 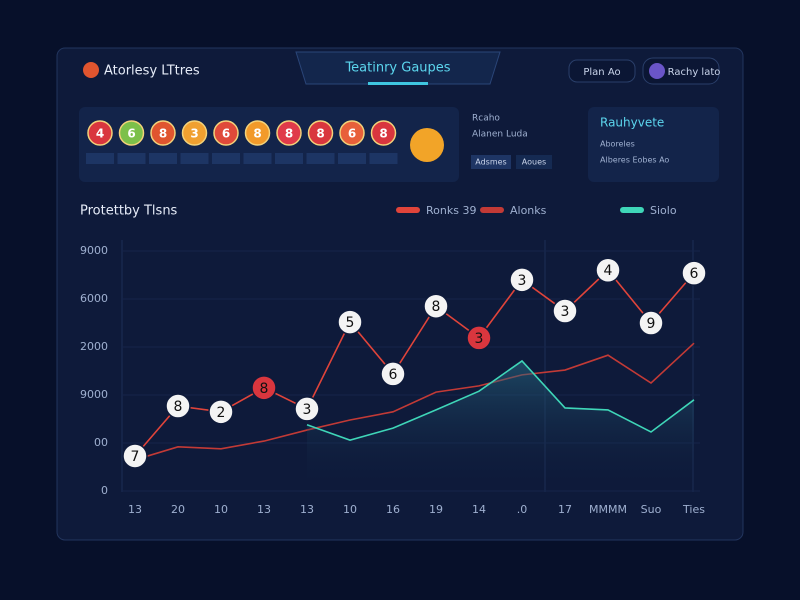 What do you see at coordinates (101, 442) in the screenshot?
I see `y-tick-label: 00` at bounding box center [101, 442].